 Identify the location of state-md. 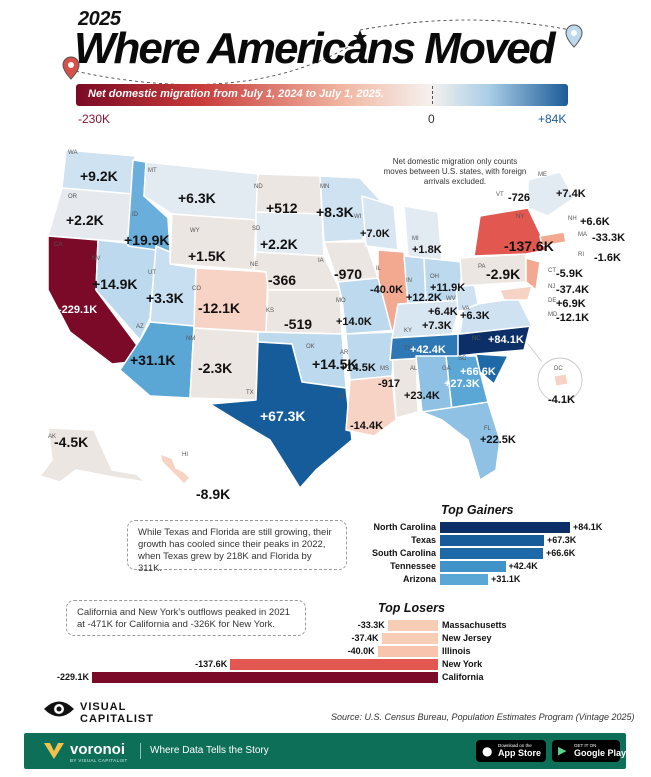
(516, 293).